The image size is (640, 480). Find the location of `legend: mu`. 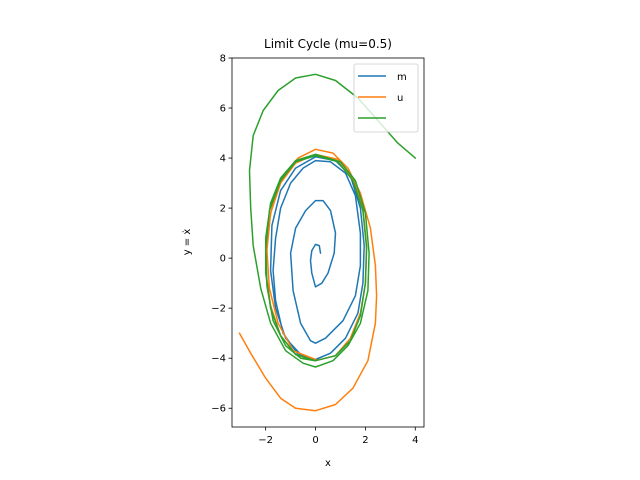

legend: mu is located at coordinates (386, 98).